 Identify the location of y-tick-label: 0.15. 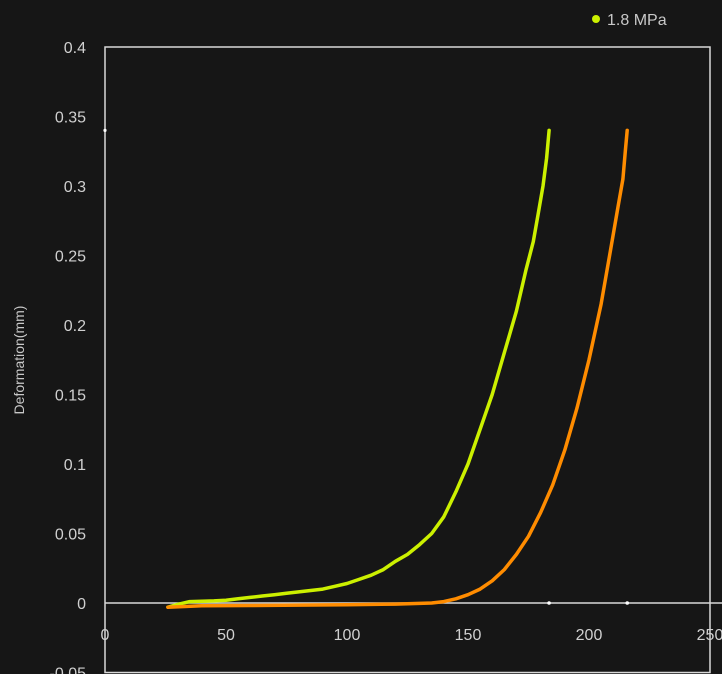
(70, 396).